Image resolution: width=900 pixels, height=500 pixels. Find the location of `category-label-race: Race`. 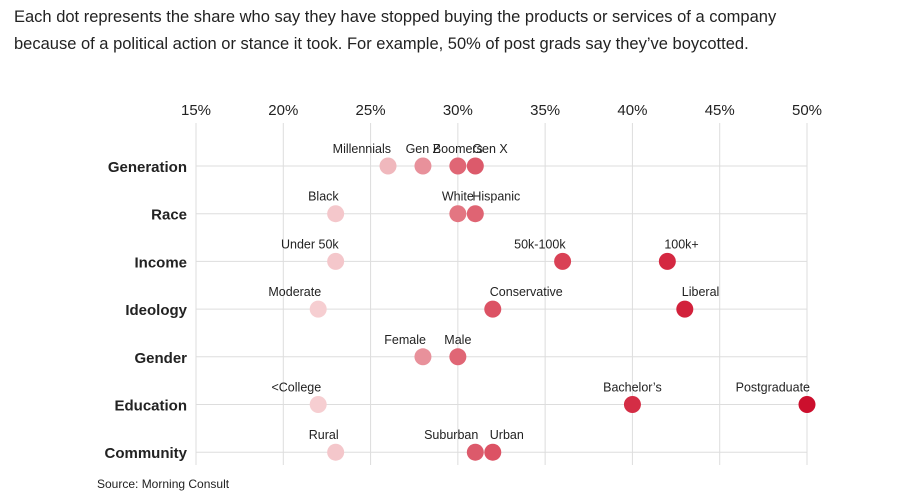

category-label-race: Race is located at coordinates (169, 215).